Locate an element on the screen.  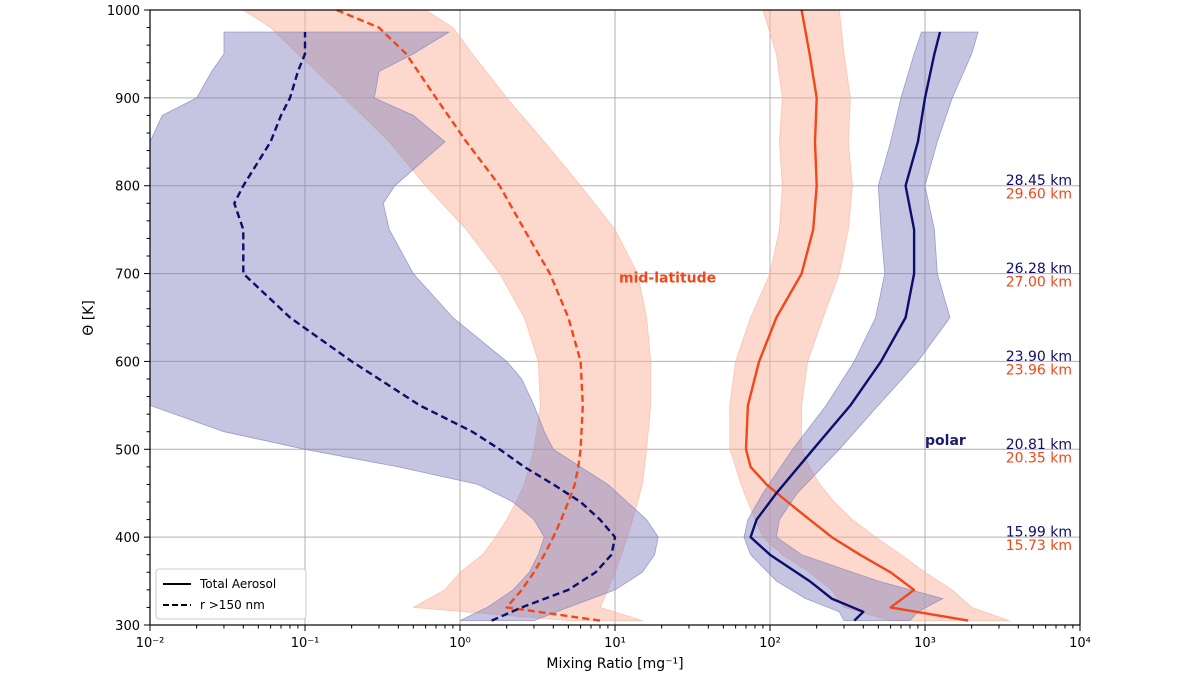
y-tick-label: 800 is located at coordinates (127, 187).